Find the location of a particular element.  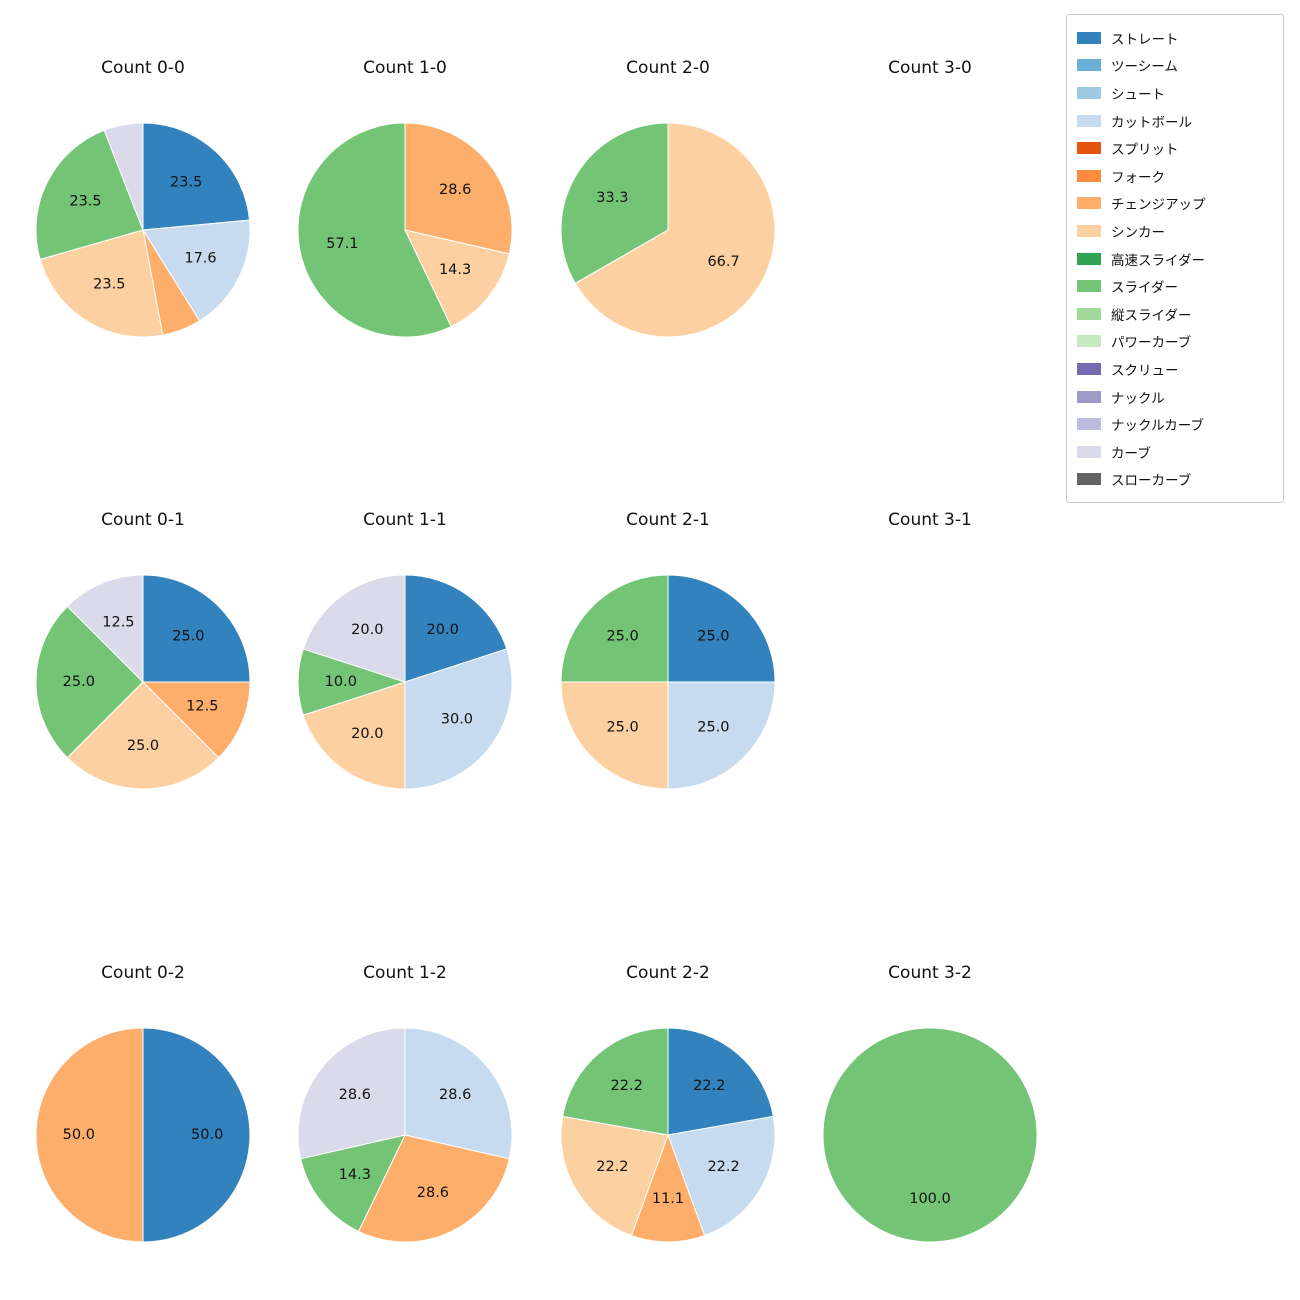

pie-percent-label: 12.5 is located at coordinates (202, 707).